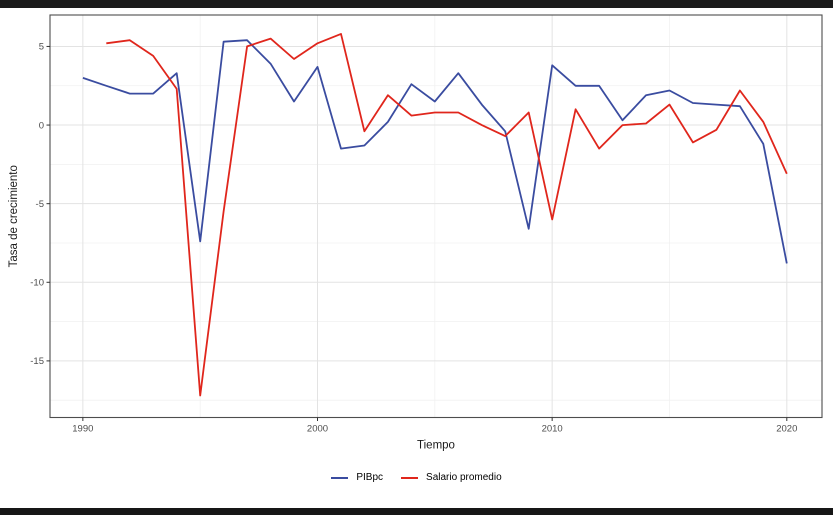 This screenshot has width=833, height=515. I want to click on legend-key-salario-promedio, so click(410, 478).